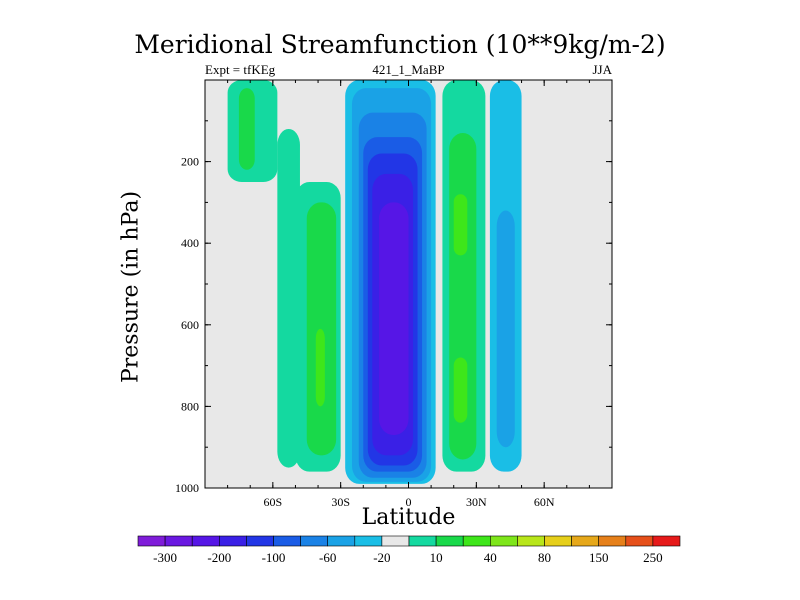 This screenshot has height=600, width=800. Describe the element at coordinates (240, 69) in the screenshot. I see `experiment-label: Expt = tfKEg` at that location.